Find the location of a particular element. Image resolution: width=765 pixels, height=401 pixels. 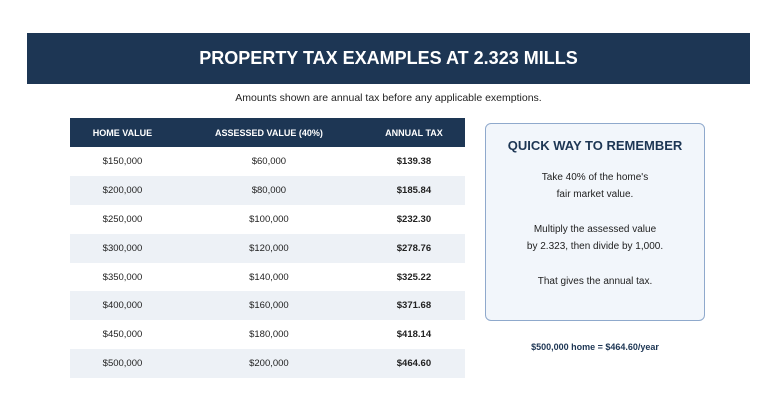

table-row: $300,000 $120,000 $278.76 is located at coordinates (267, 248).